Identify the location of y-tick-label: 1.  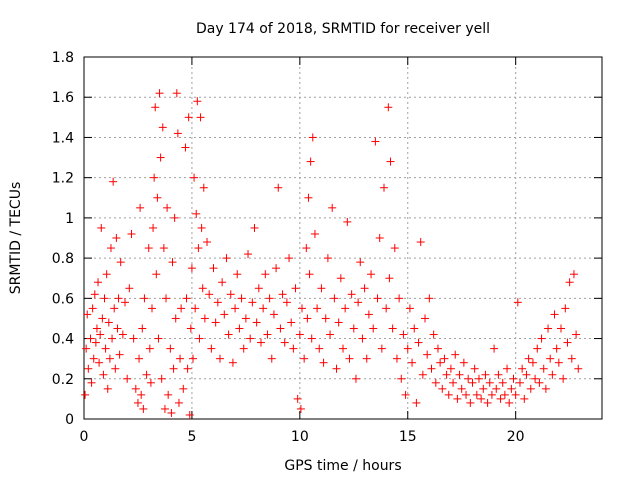
(69, 219).